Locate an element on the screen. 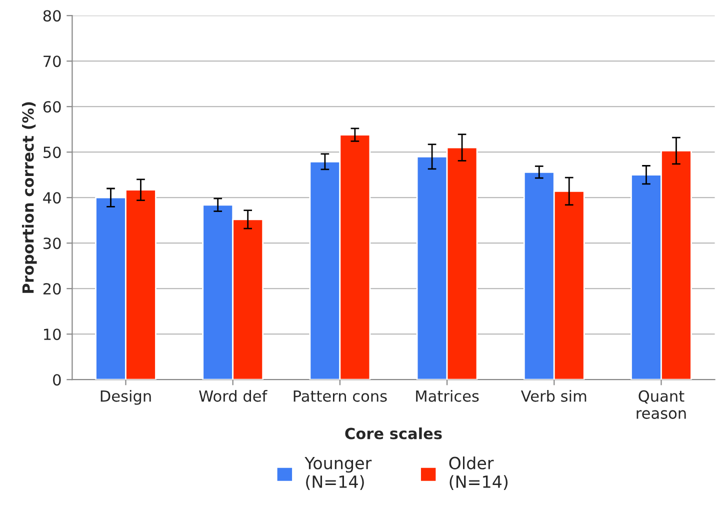 The width and height of the screenshot is (722, 520). y-tick-label: 60 is located at coordinates (52, 107).